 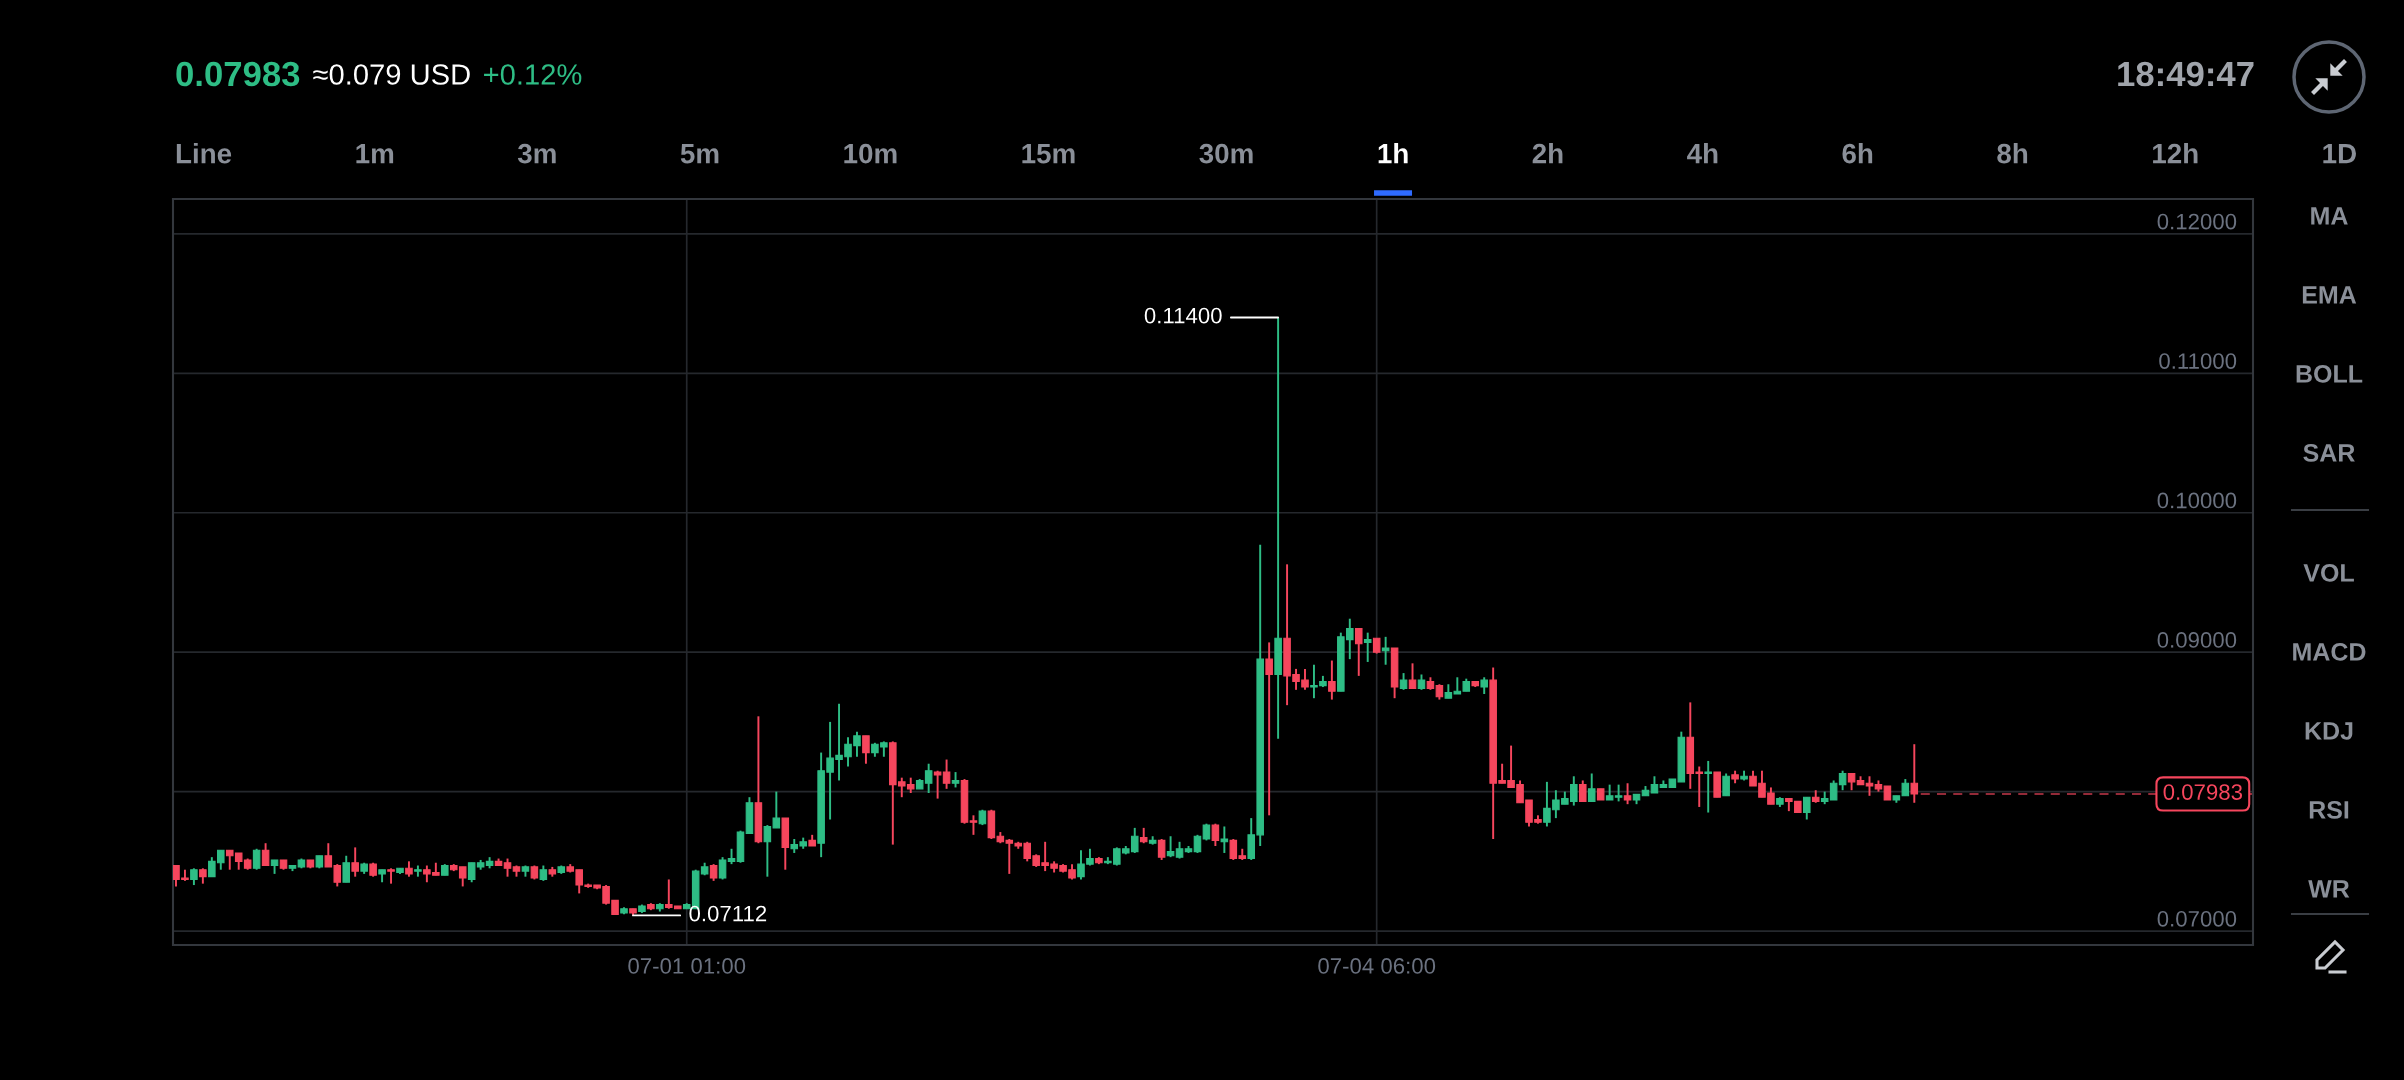 What do you see at coordinates (1048, 154) in the screenshot?
I see `text: 15m` at bounding box center [1048, 154].